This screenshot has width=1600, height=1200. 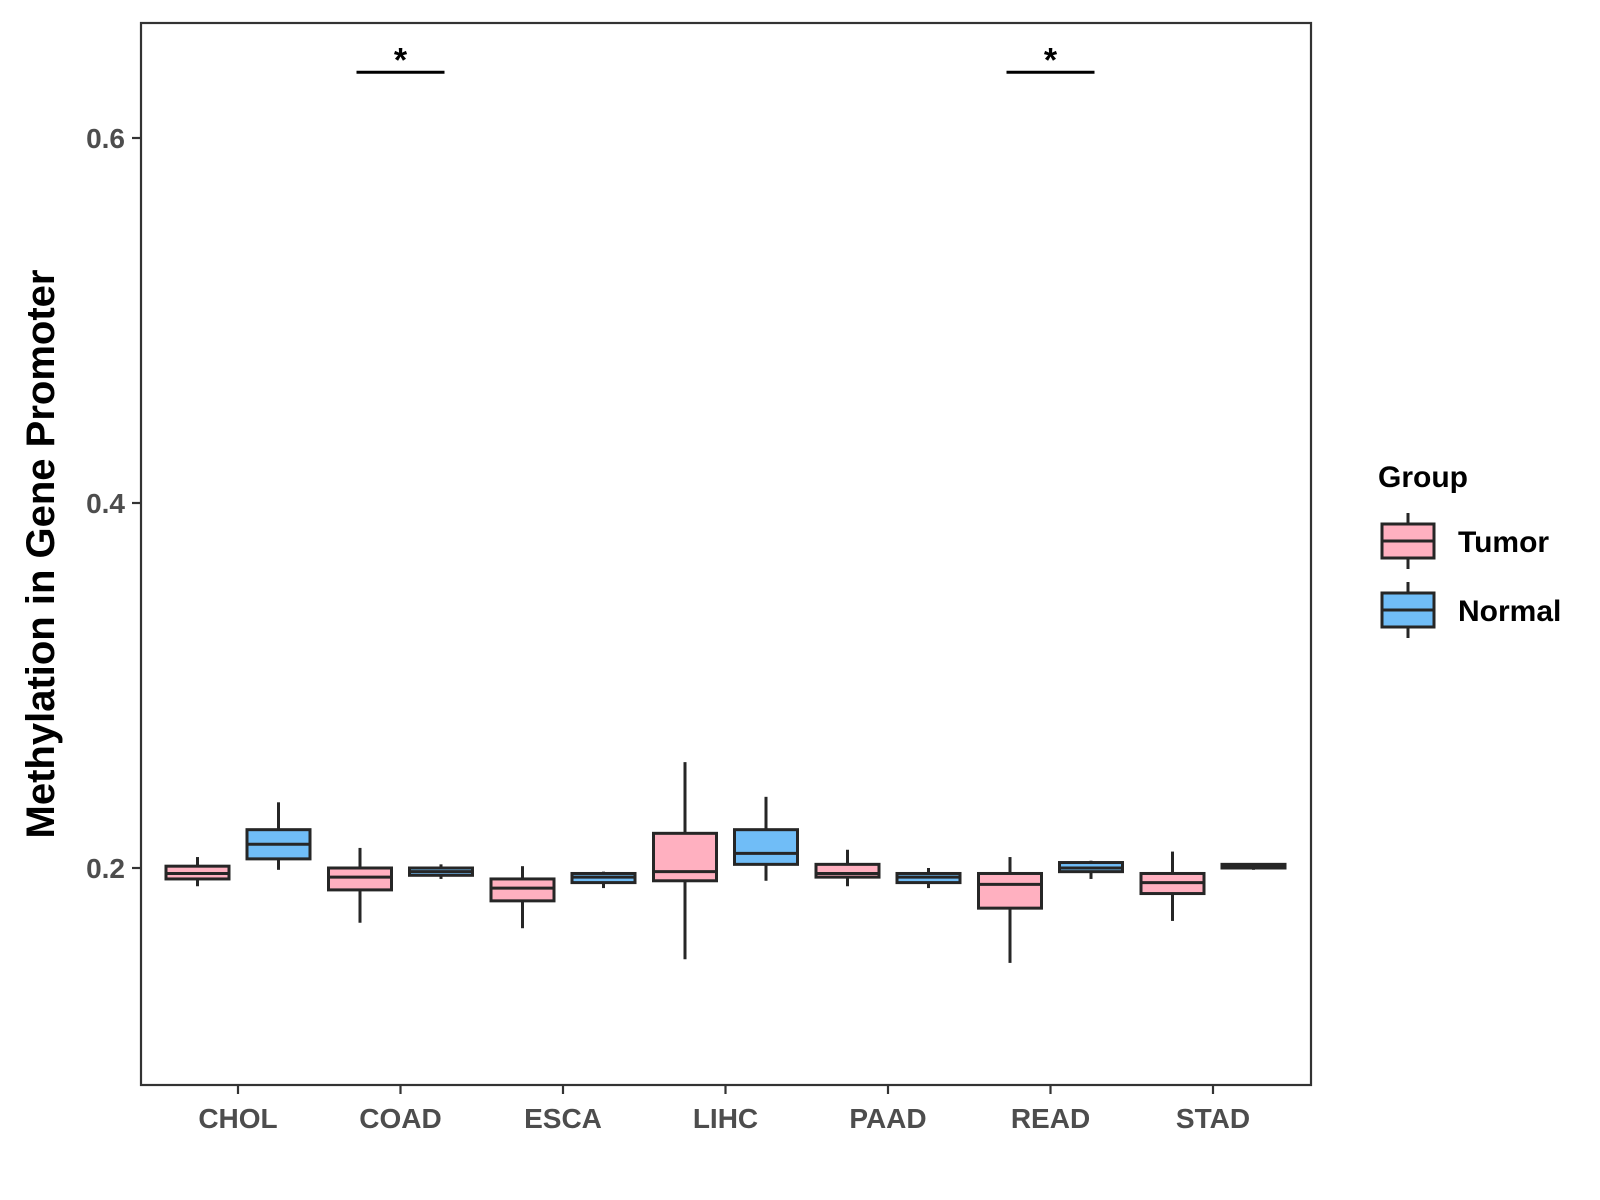 I want to click on y-axis: 0.2 0.4 0.6, so click(x=113, y=503).